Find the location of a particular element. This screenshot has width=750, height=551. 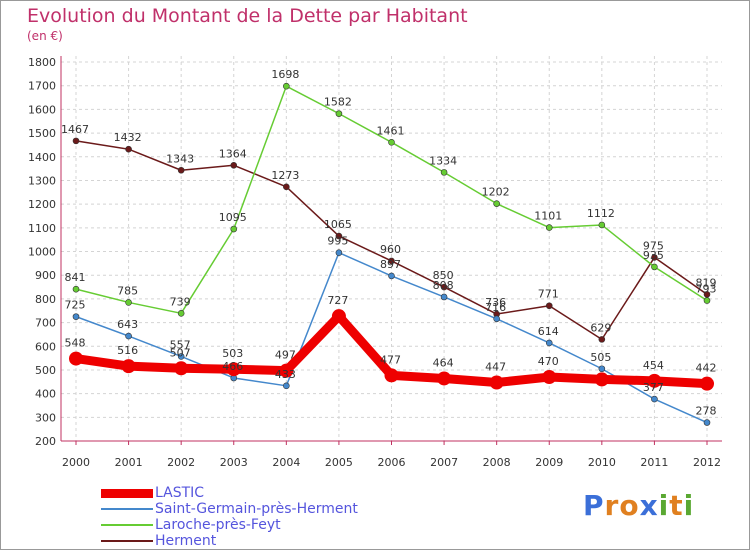

data-label: 503 is located at coordinates (232, 353).